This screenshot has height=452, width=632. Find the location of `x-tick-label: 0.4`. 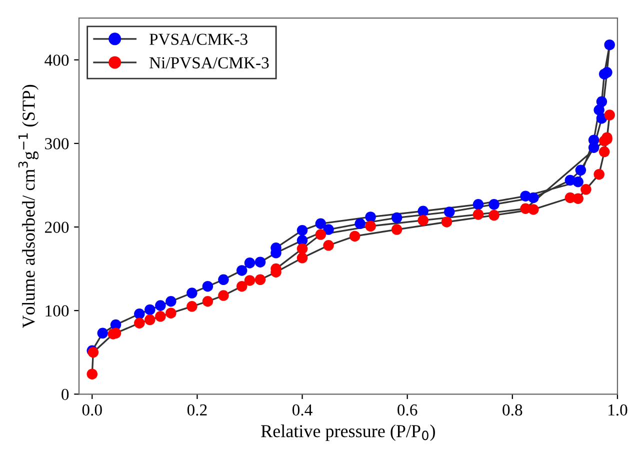

x-tick-label: 0.4 is located at coordinates (302, 410).